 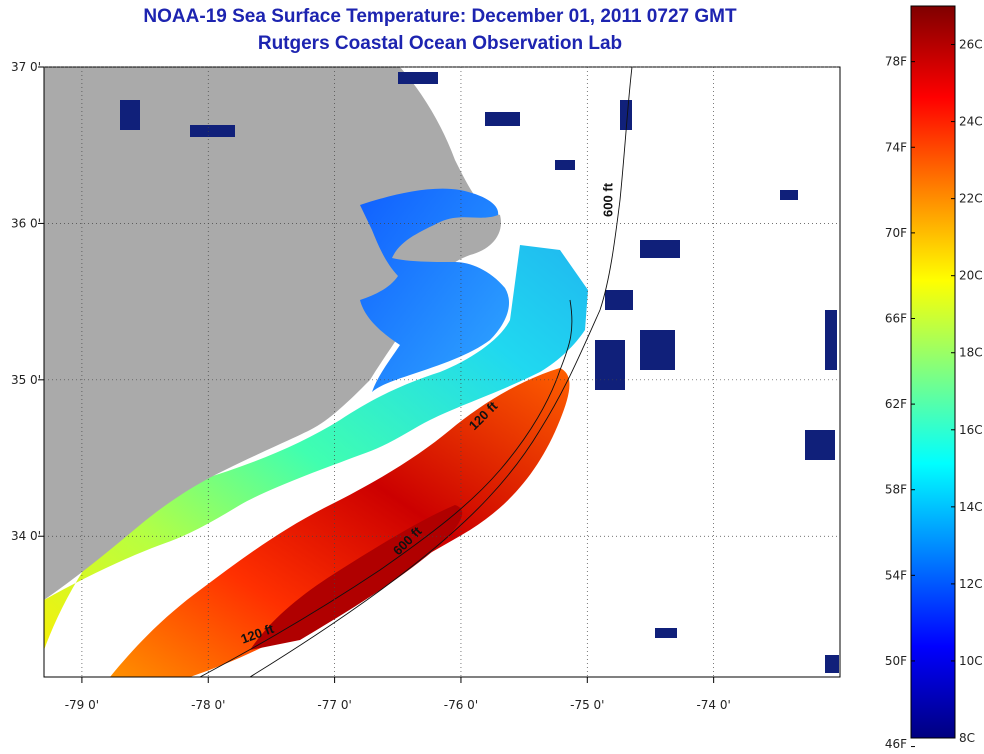 I want to click on latitude-ticks: 37 0' 36 0' 35 0' 34 0', so click(x=27, y=301).